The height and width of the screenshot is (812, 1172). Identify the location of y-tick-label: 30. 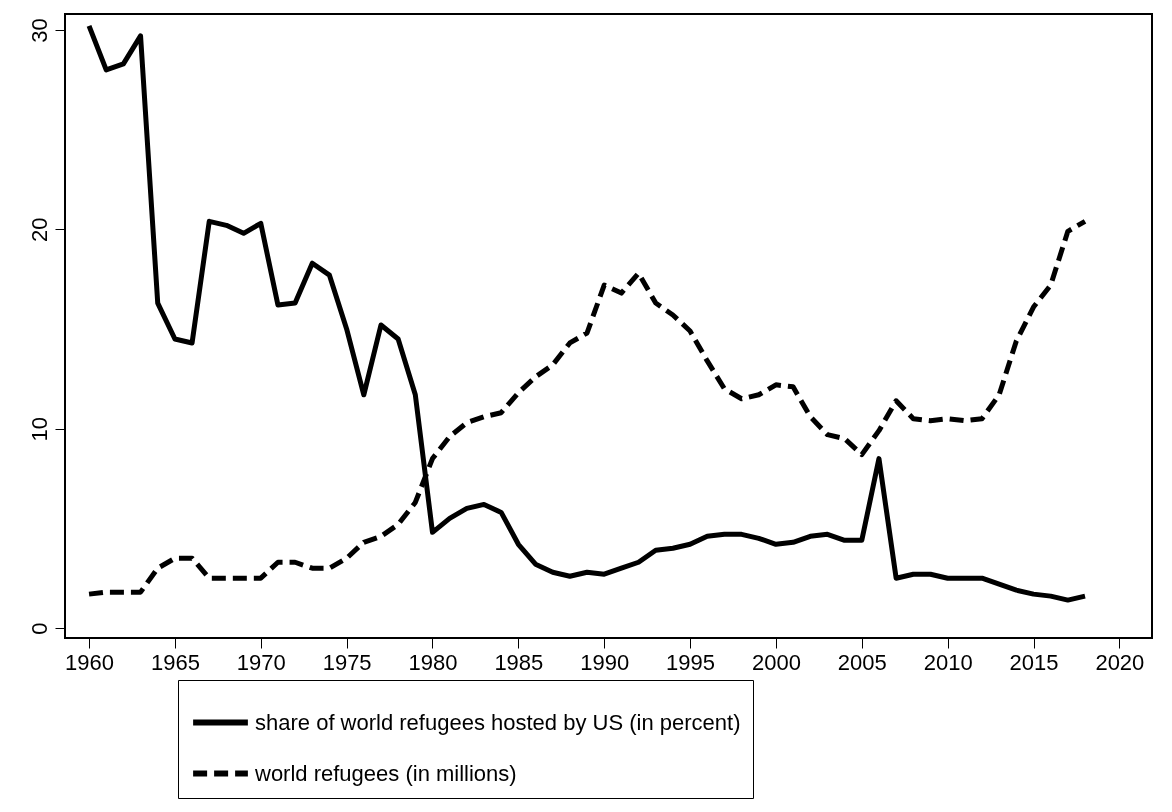
(39, 30).